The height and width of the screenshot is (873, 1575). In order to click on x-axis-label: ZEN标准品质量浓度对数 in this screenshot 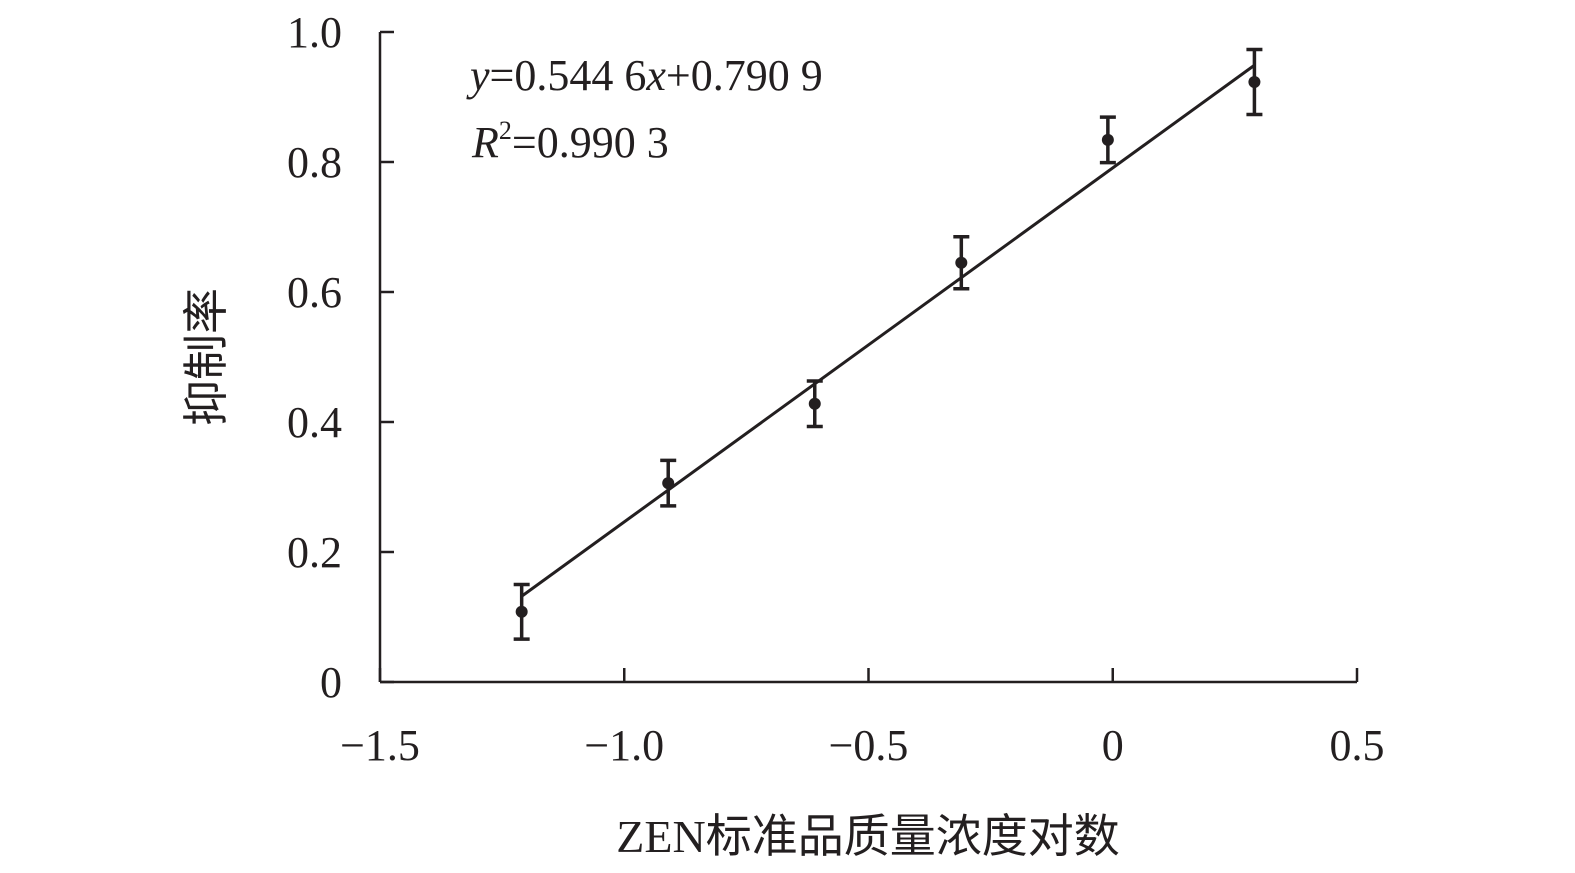, I will do `click(867, 836)`.